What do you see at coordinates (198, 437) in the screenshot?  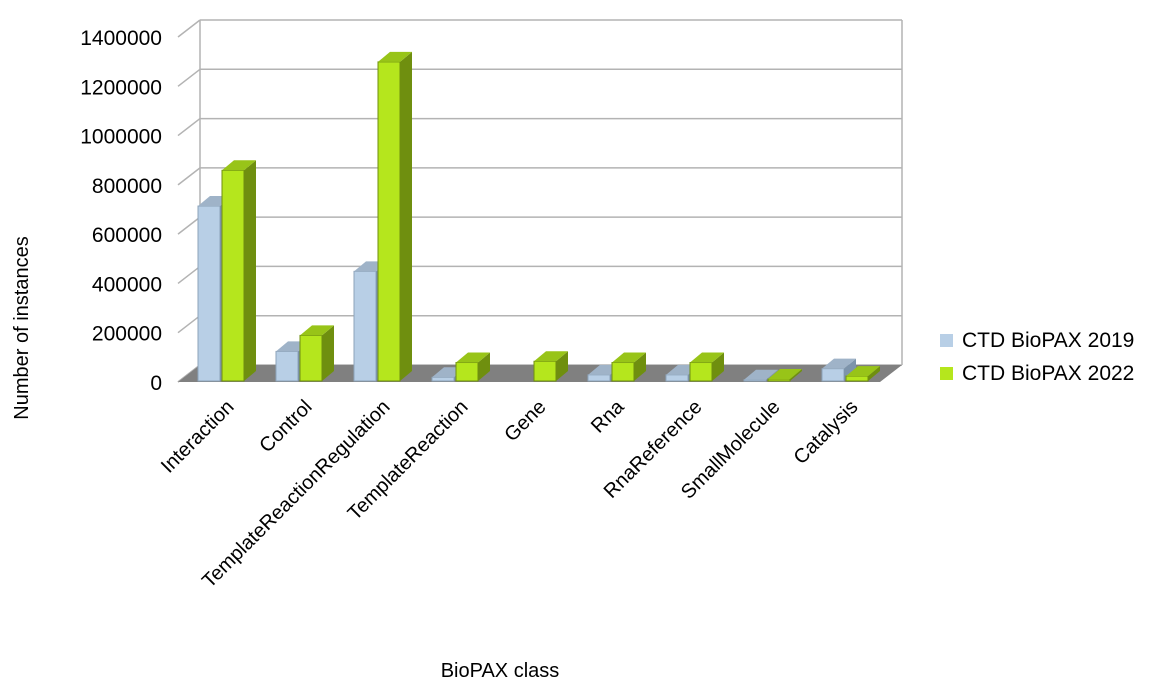 I see `x-tick-label: Interaction` at bounding box center [198, 437].